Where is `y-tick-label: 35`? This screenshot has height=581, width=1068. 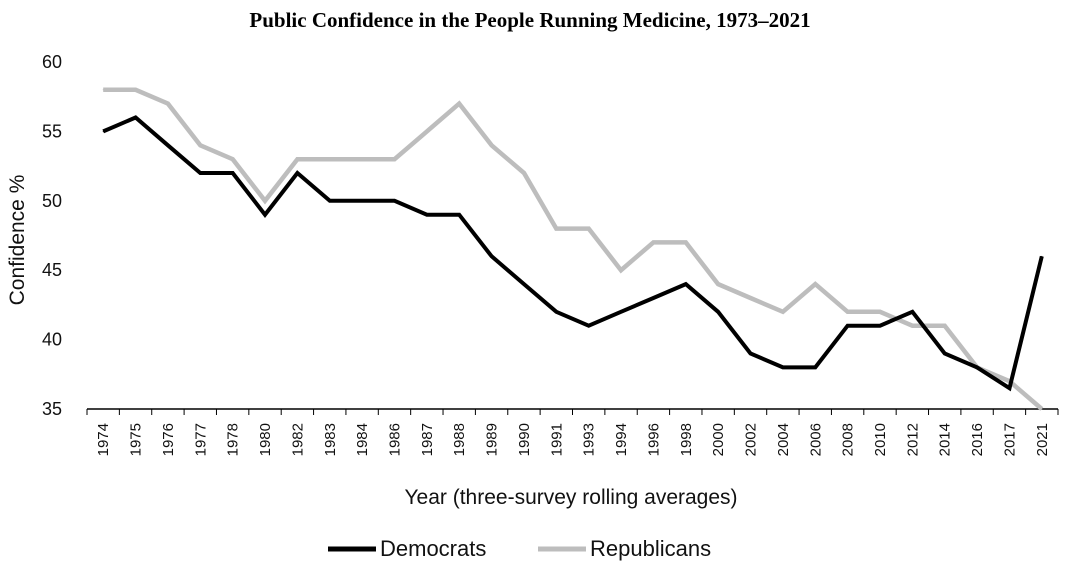
y-tick-label: 35 is located at coordinates (52, 409).